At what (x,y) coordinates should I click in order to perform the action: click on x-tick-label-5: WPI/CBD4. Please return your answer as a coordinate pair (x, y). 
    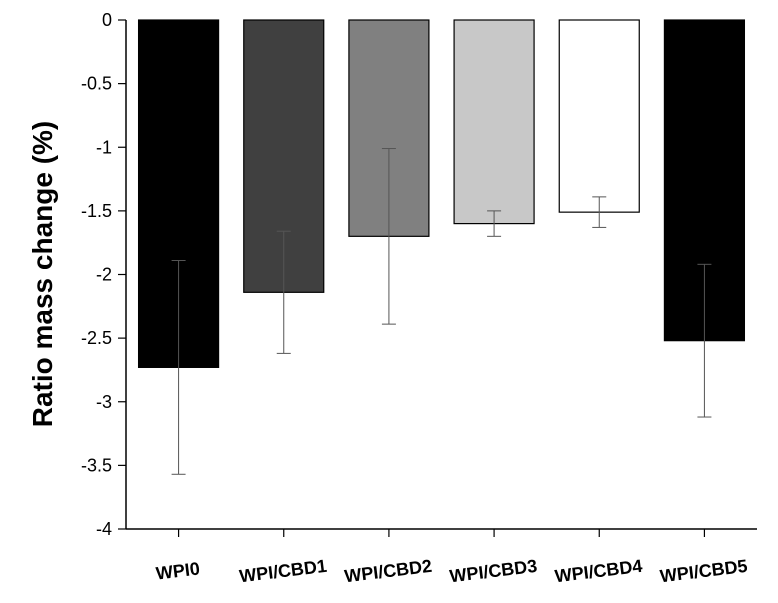
    Looking at the image, I should click on (599, 571).